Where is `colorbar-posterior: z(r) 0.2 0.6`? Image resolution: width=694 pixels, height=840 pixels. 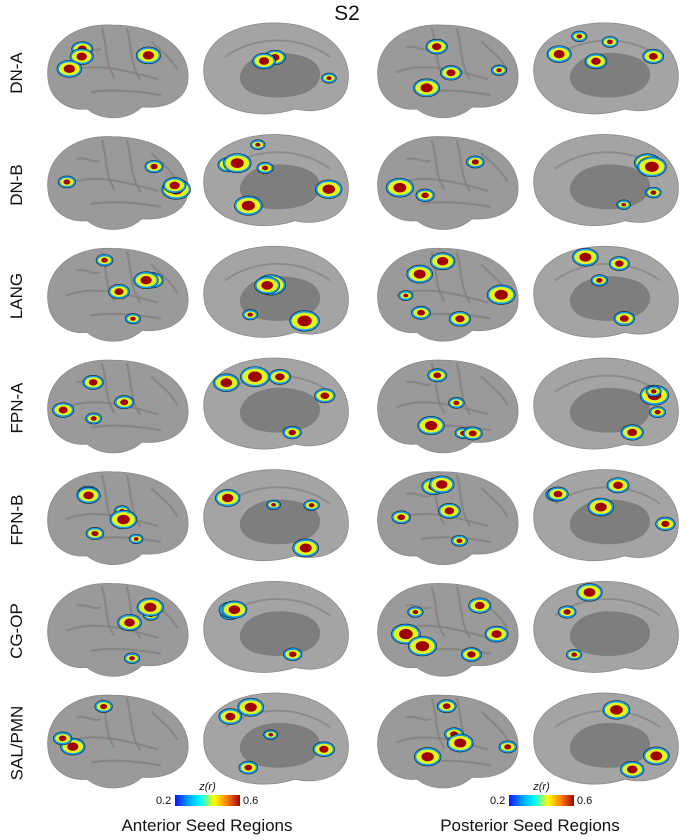 colorbar-posterior: z(r) 0.2 0.6 is located at coordinates (541, 794).